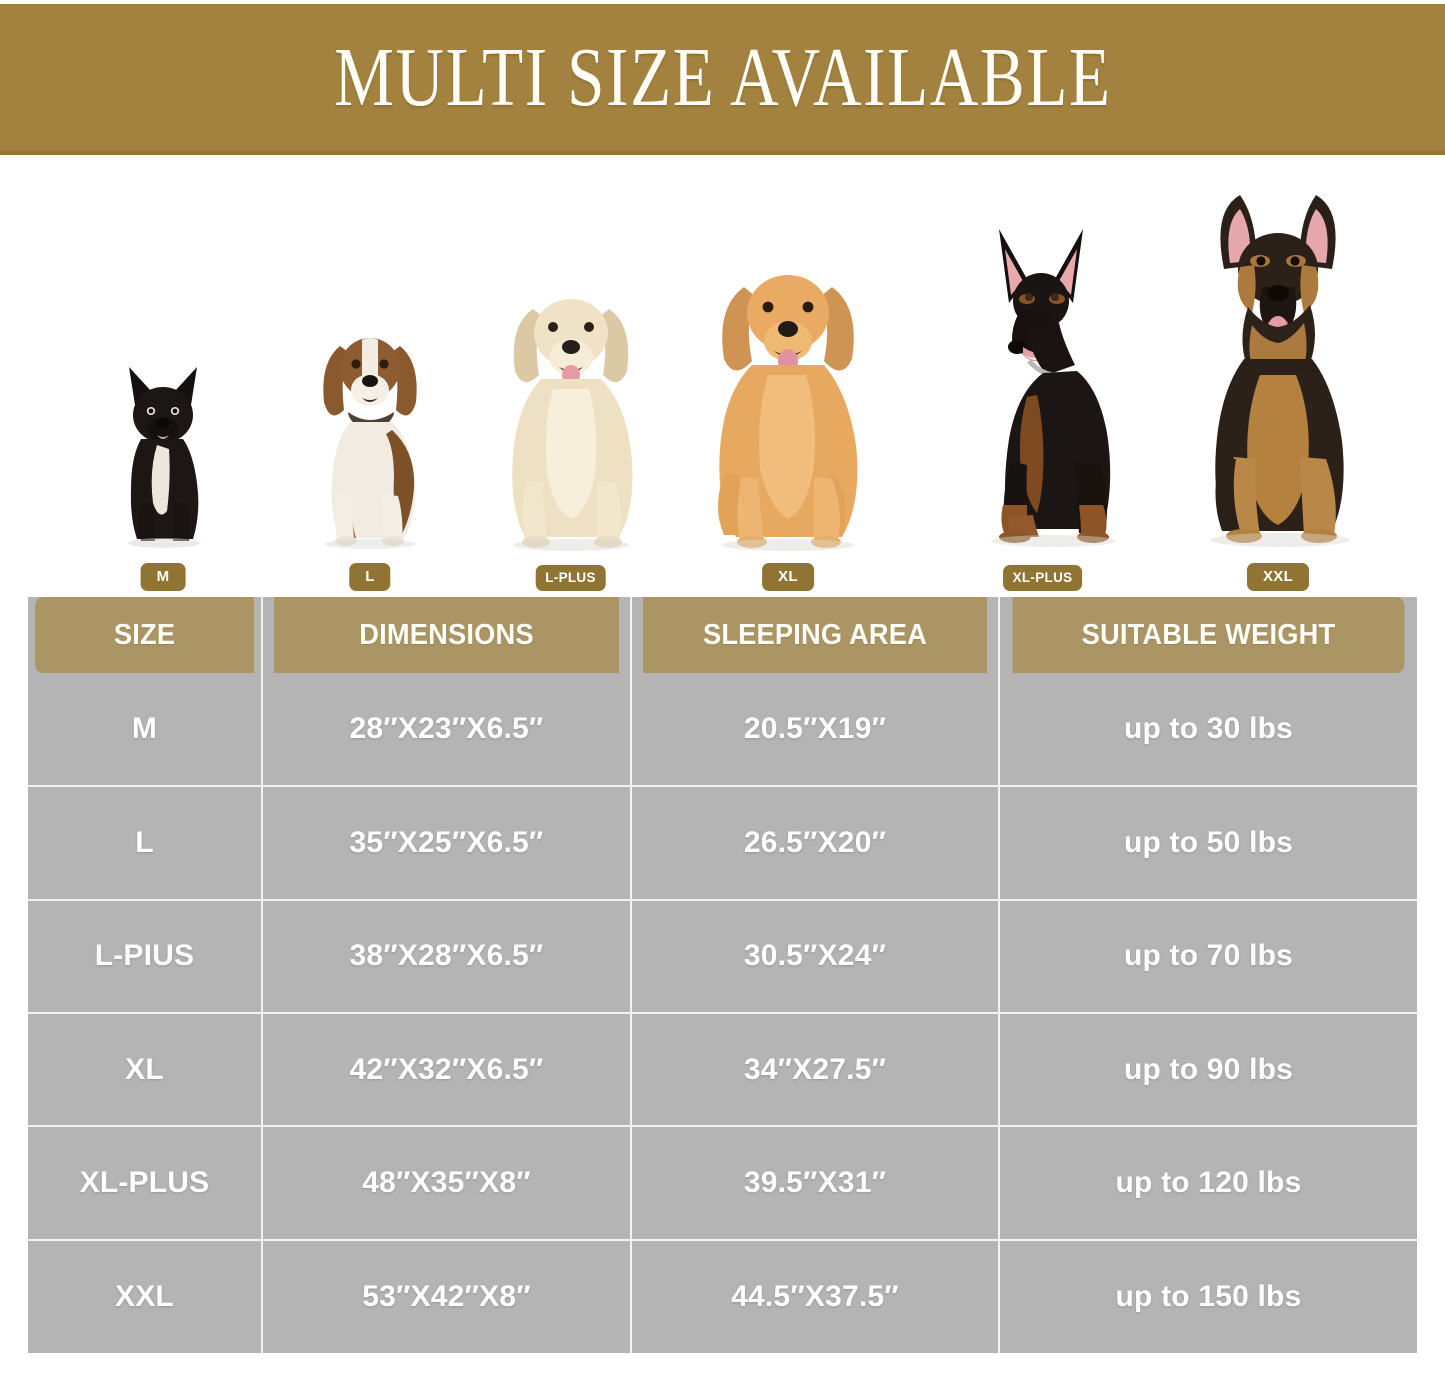 This screenshot has height=1376, width=1445. I want to click on dog-slot-xl: XL, so click(788, 421).